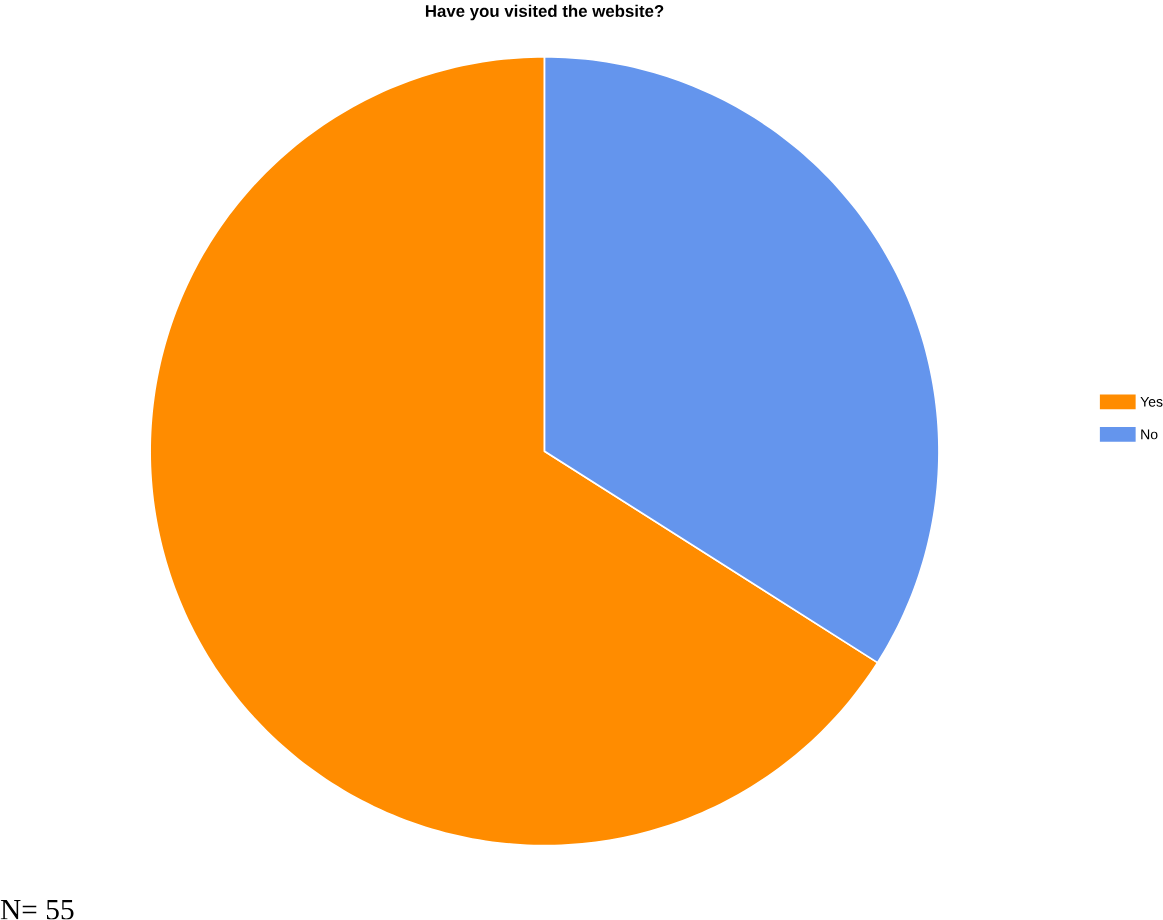 This screenshot has height=920, width=1163. I want to click on legend-label: No, so click(1149, 434).